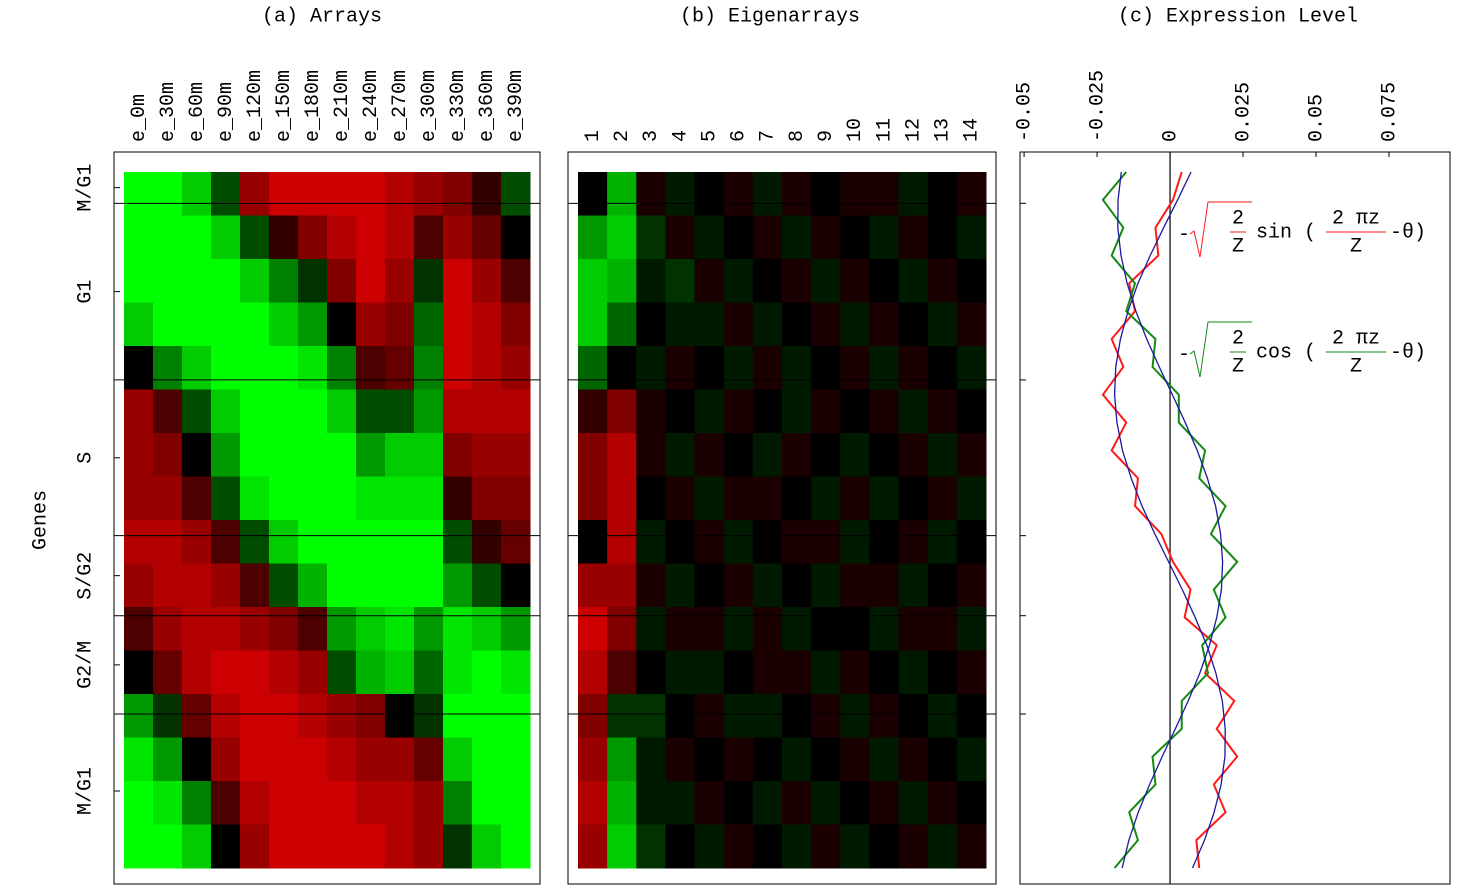 The image size is (1458, 886). Describe the element at coordinates (284, 106) in the screenshot. I see `column-label: e_150m` at that location.